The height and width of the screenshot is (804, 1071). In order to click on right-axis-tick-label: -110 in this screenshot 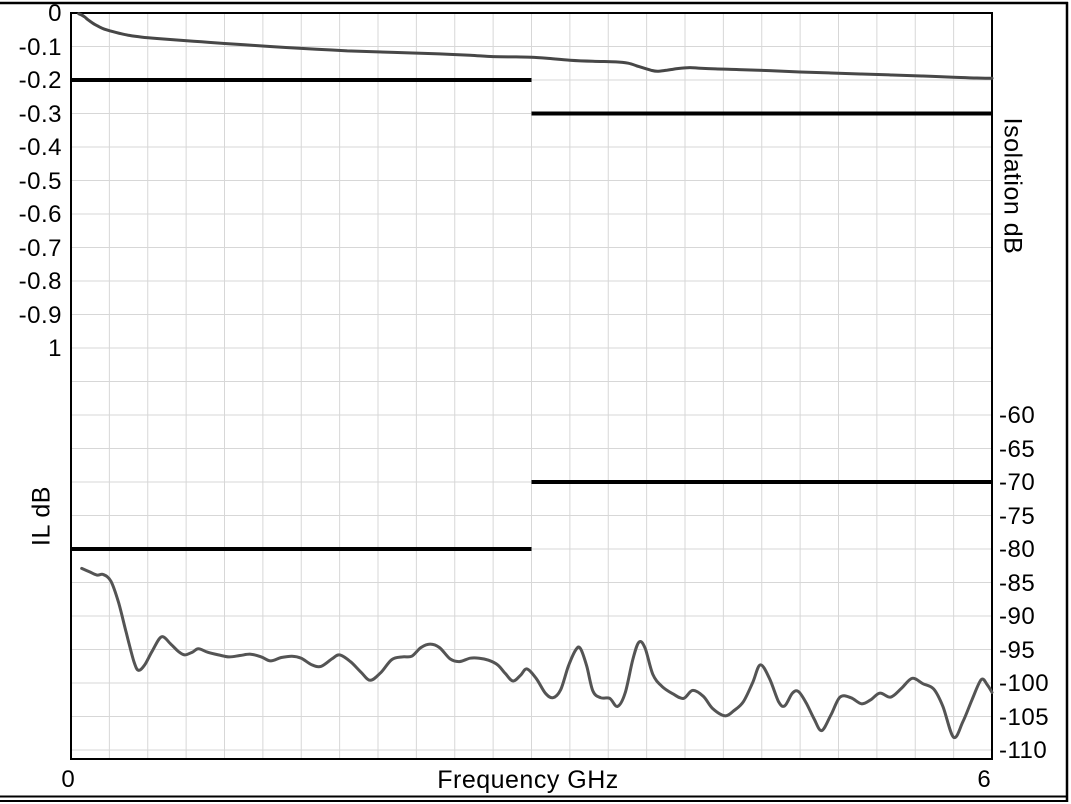, I will do `click(1023, 750)`.